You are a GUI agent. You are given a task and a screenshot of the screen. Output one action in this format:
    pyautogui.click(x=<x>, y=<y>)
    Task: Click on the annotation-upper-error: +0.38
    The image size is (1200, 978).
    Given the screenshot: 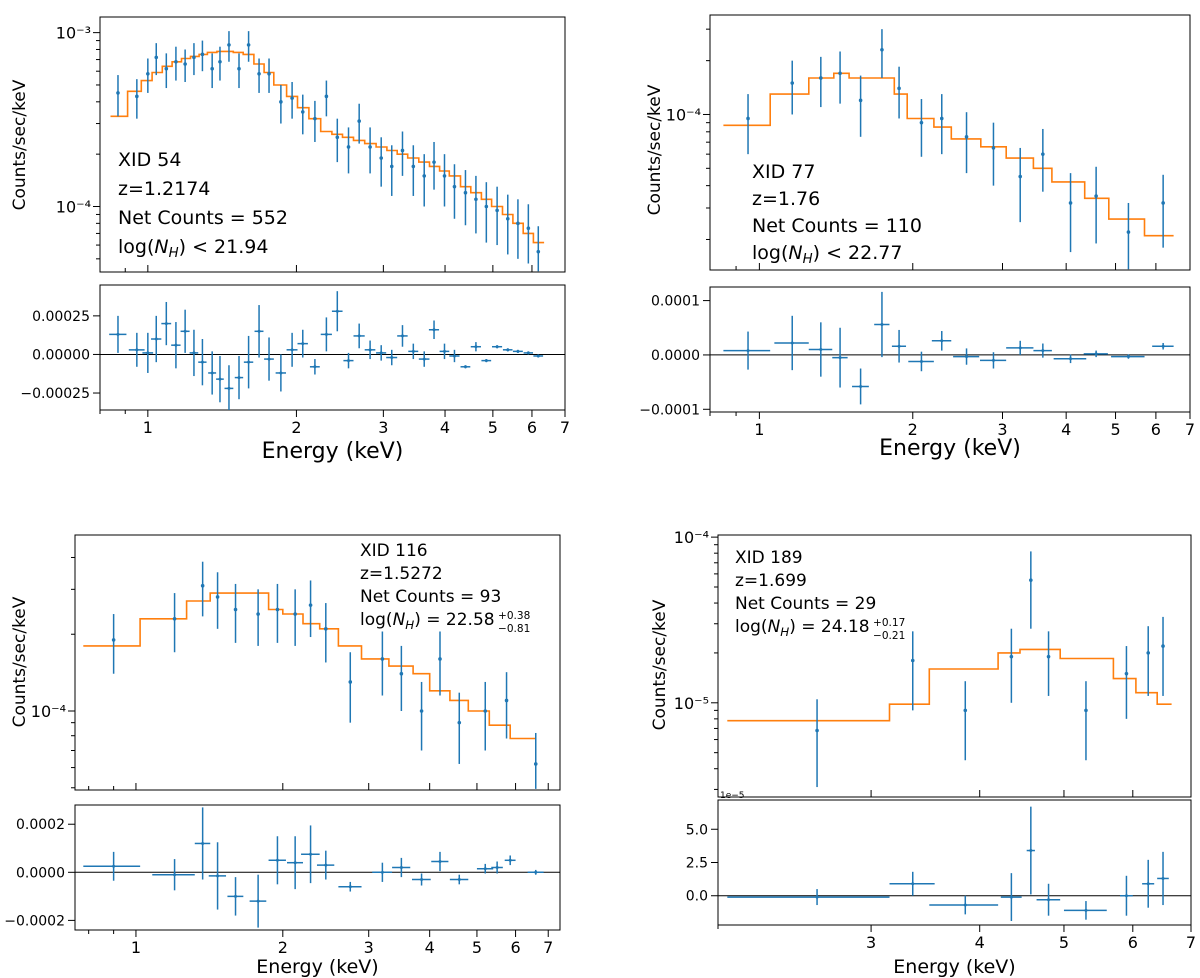 What is the action you would take?
    pyautogui.click(x=514, y=616)
    